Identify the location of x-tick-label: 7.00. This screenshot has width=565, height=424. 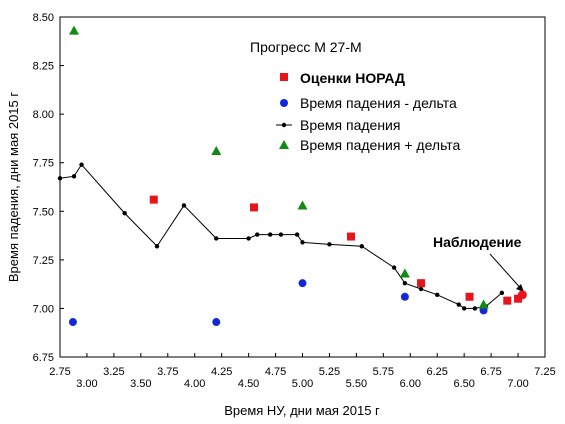
(517, 384).